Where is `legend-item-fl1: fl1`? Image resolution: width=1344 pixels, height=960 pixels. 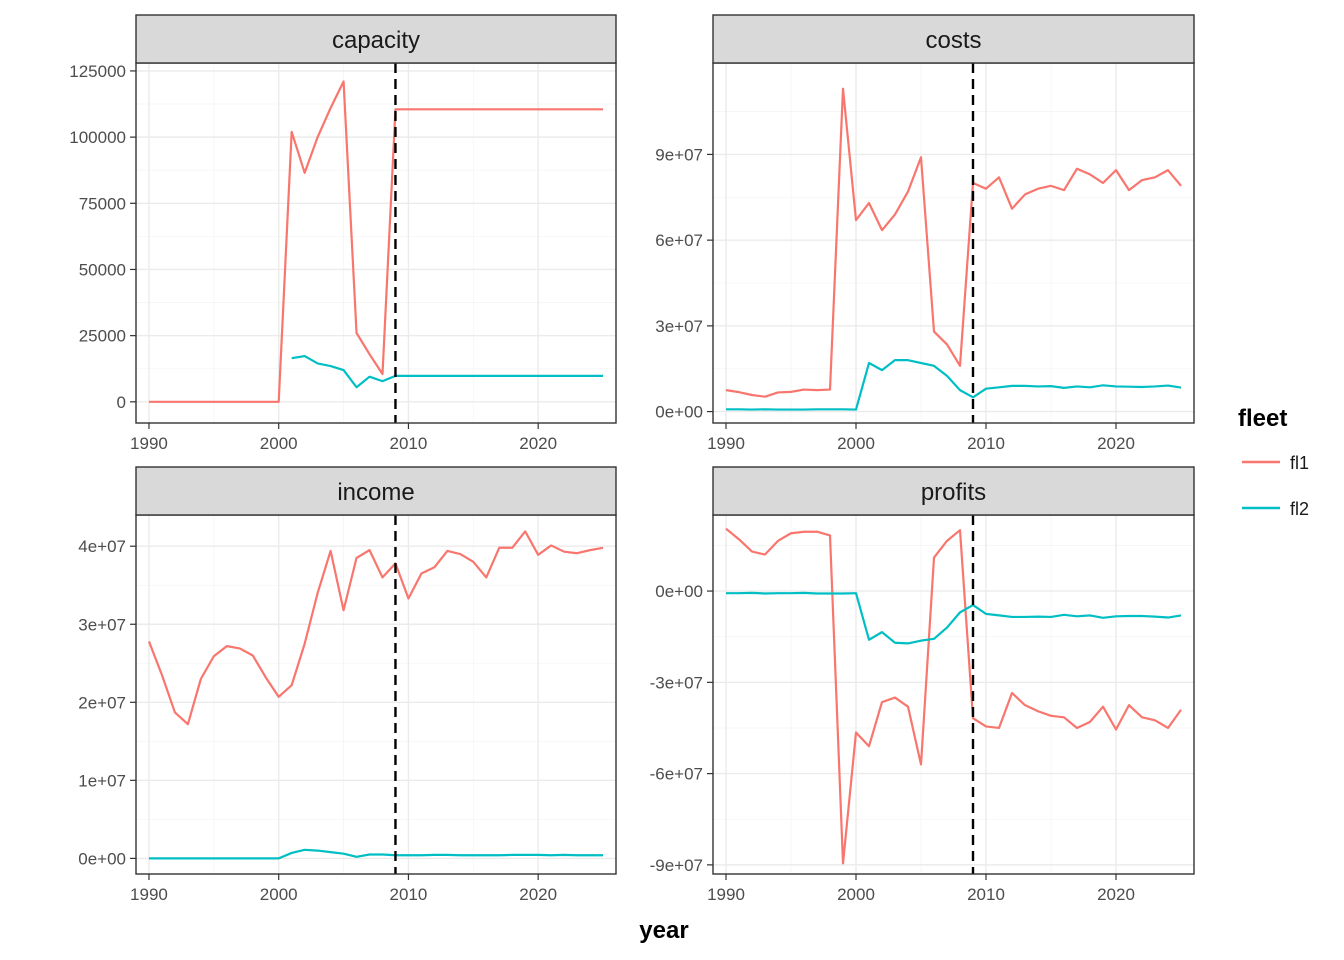
legend-item-fl1: fl1 is located at coordinates (1275, 463).